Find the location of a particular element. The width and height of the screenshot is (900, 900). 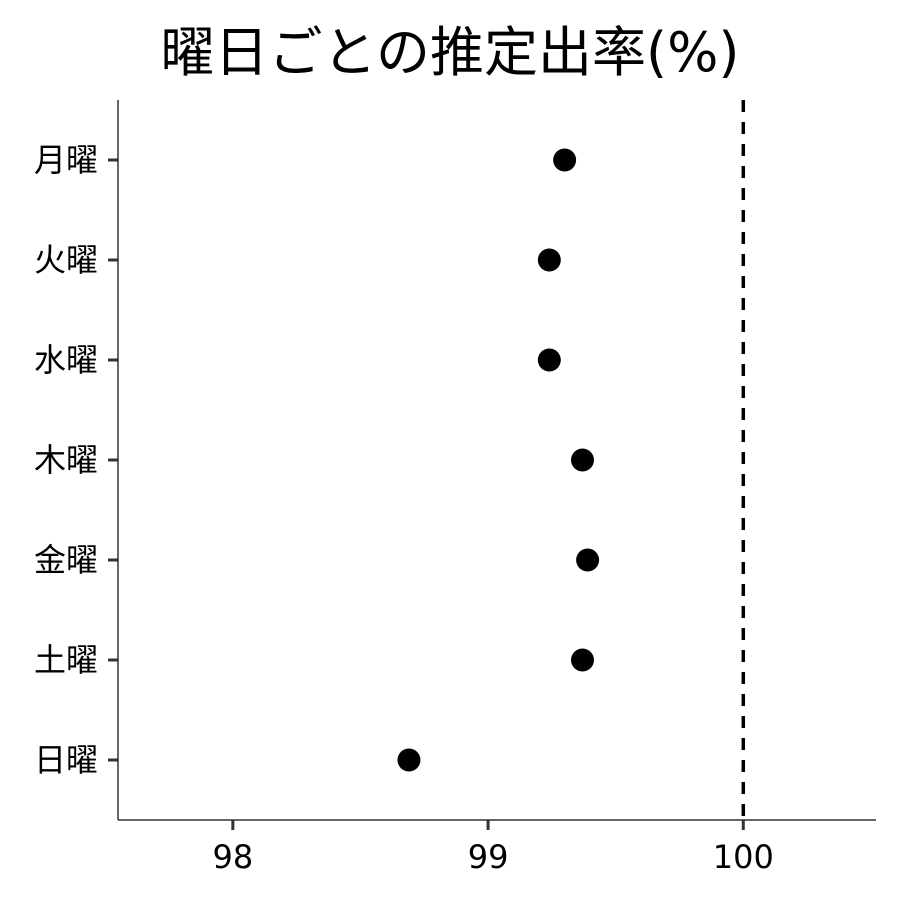

x-tick-label: 98 is located at coordinates (232, 857).